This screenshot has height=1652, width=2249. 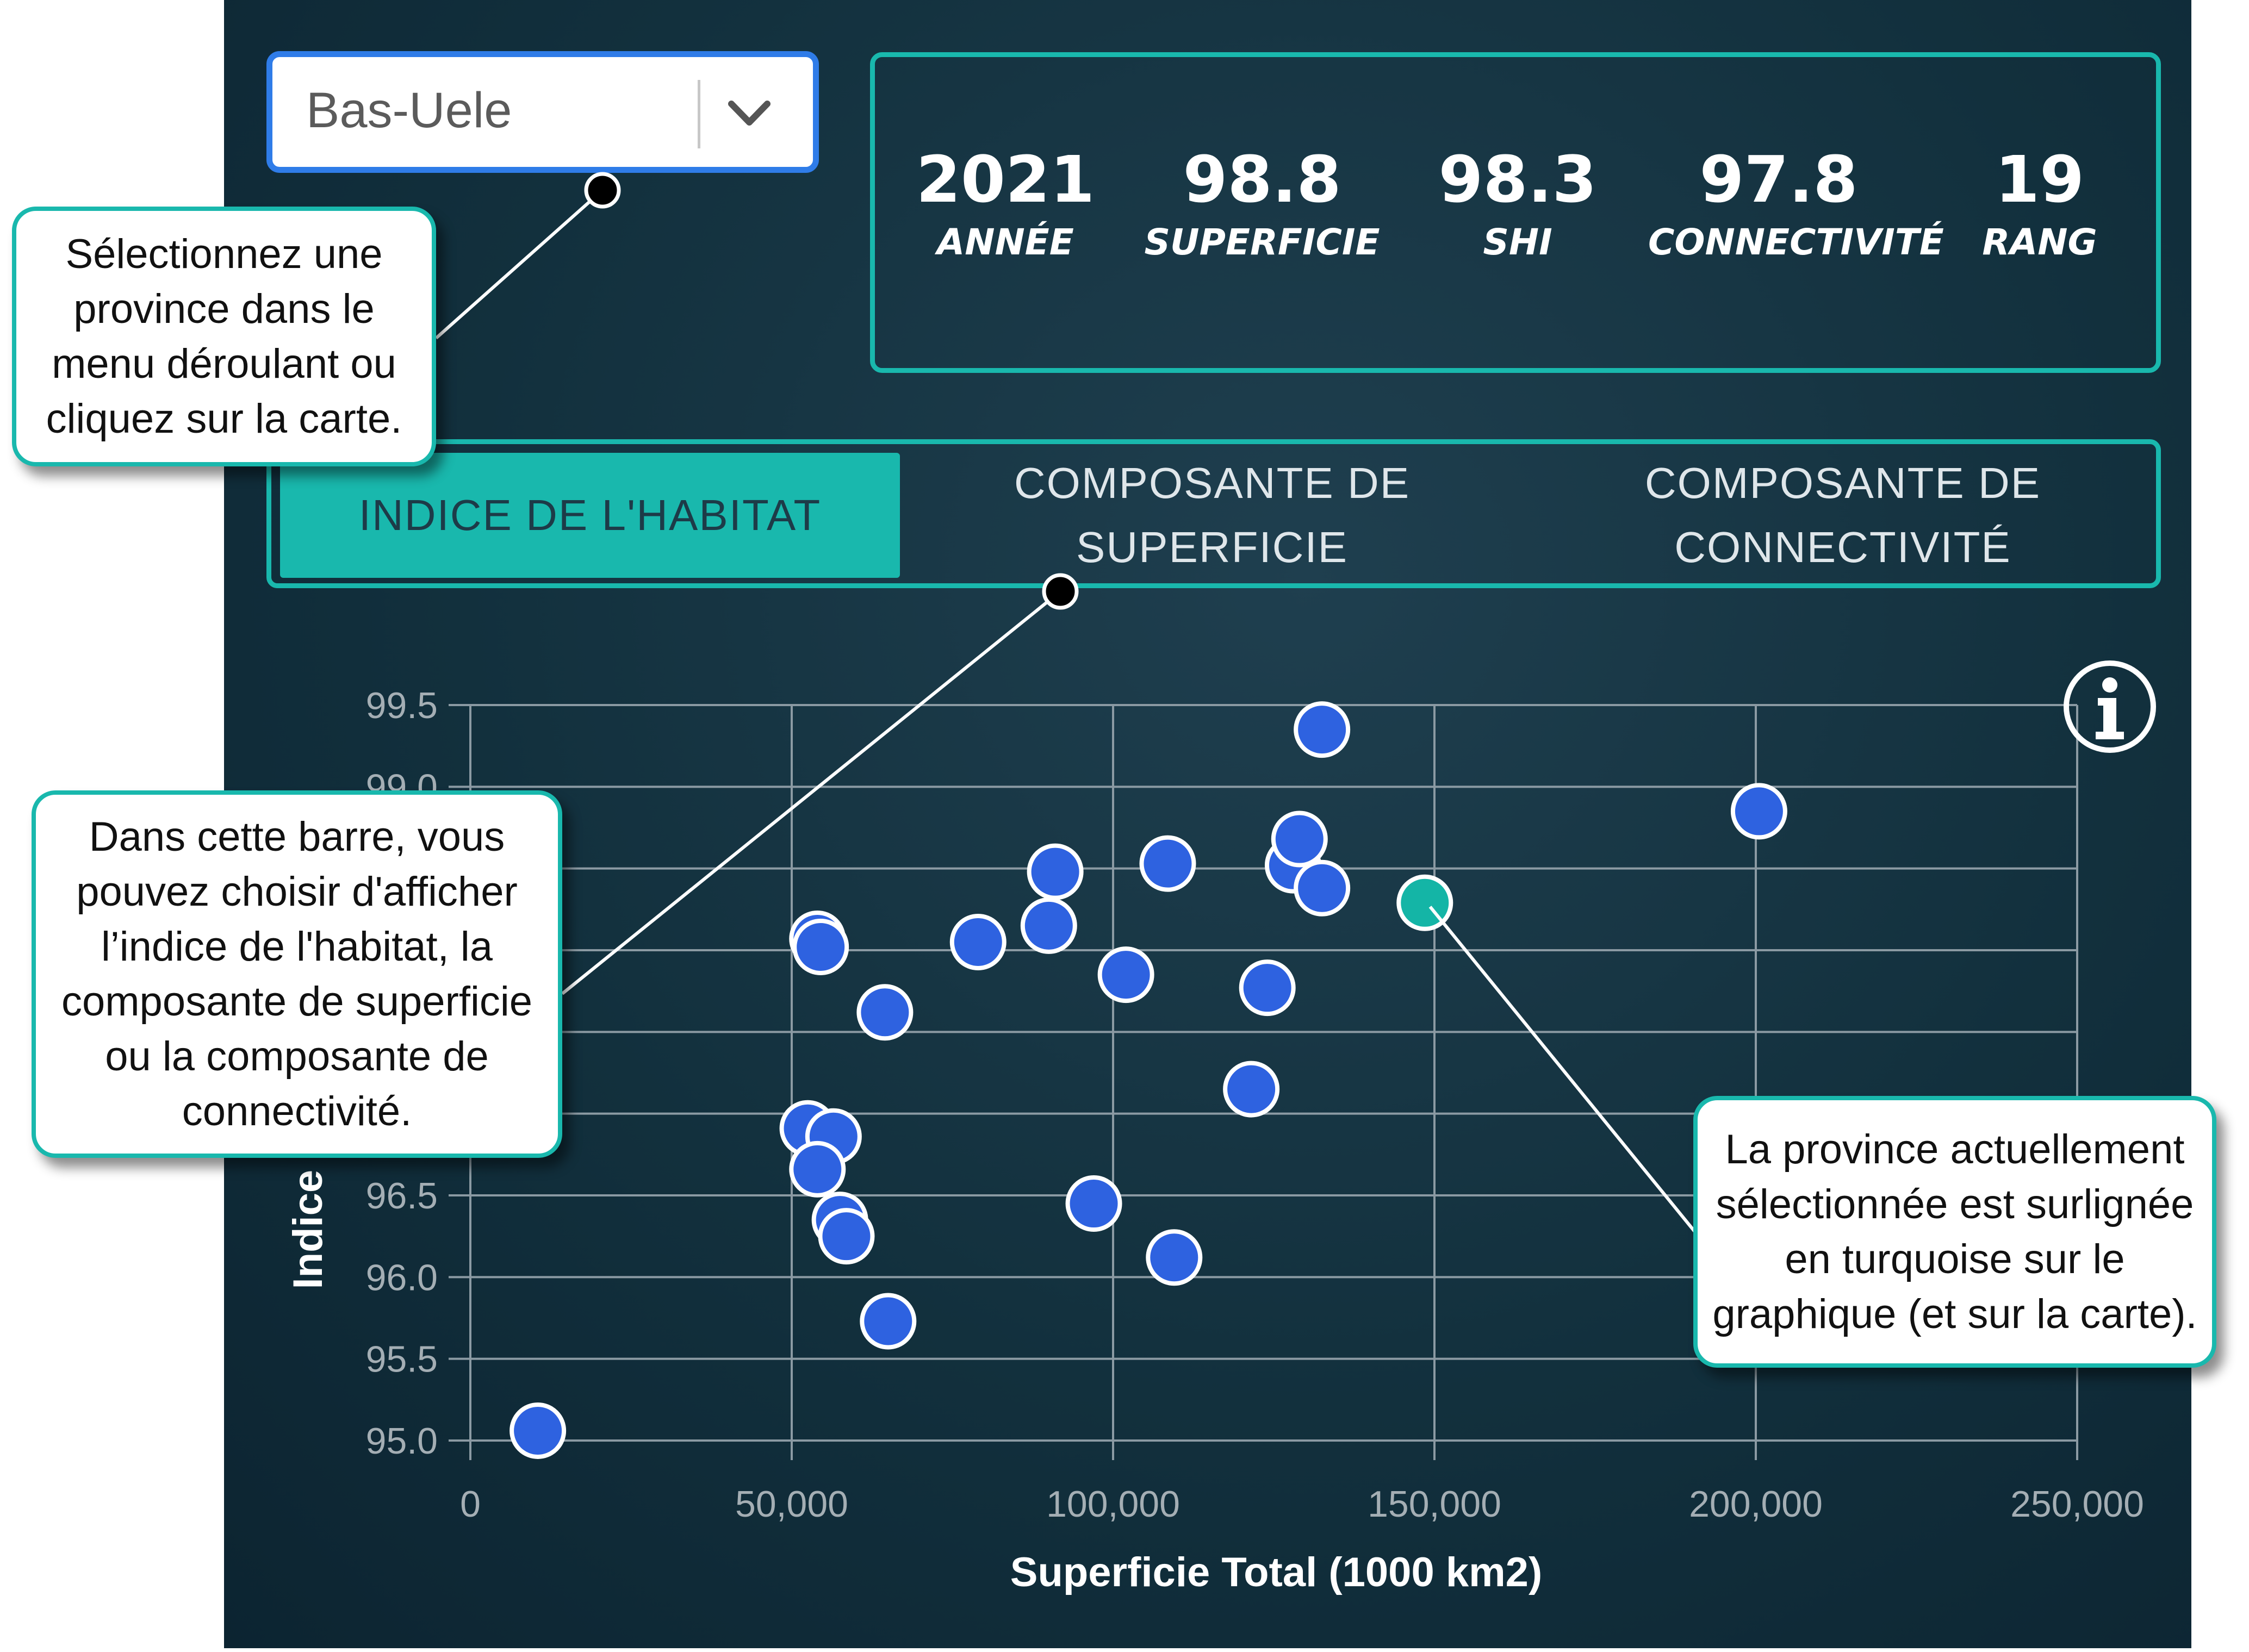 I want to click on y-tick-label: 96.5, so click(x=402, y=1196).